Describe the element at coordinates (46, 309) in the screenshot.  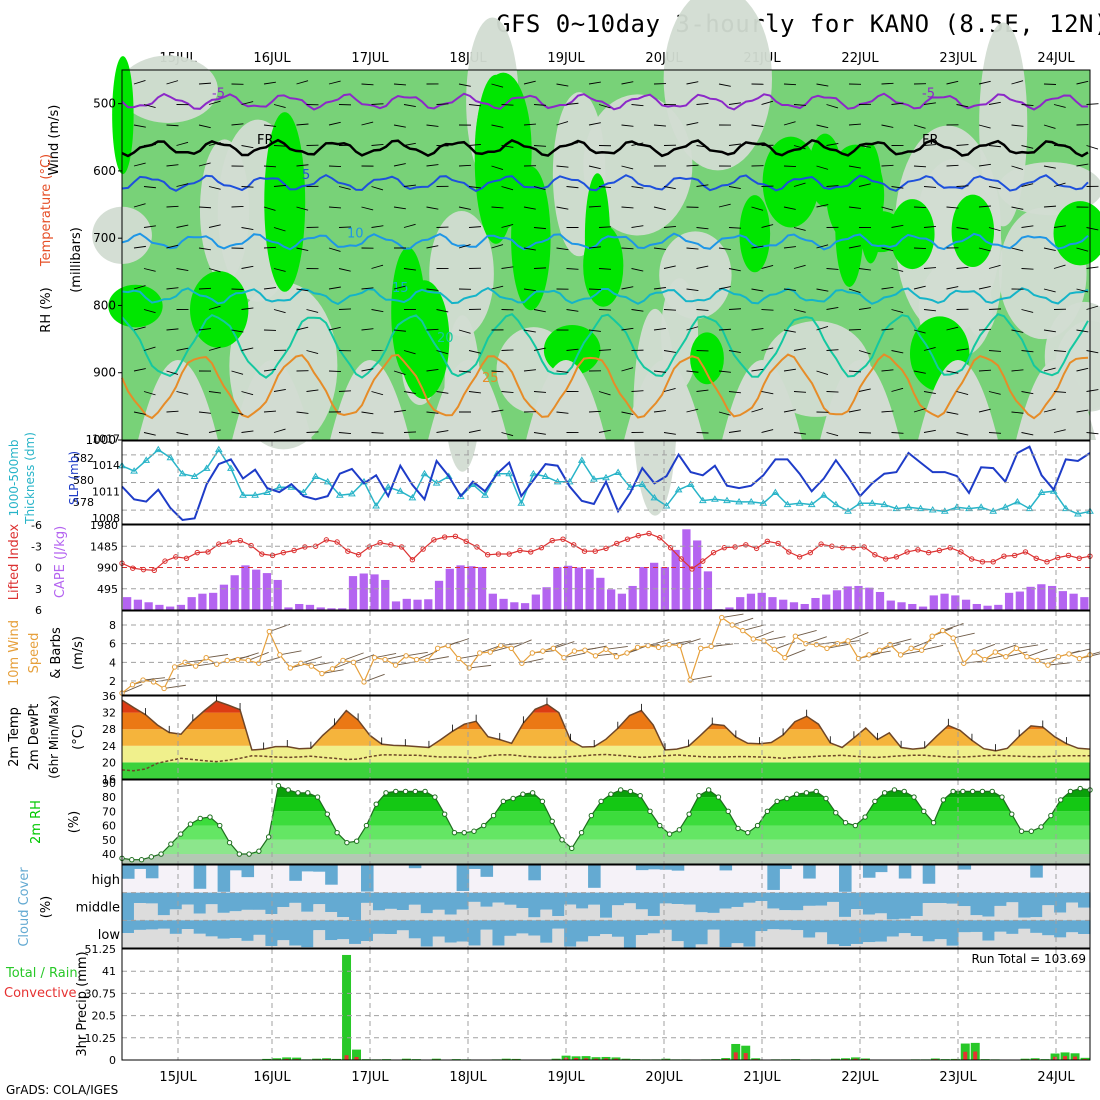
I see `y-label-rh: RH (%)` at that location.